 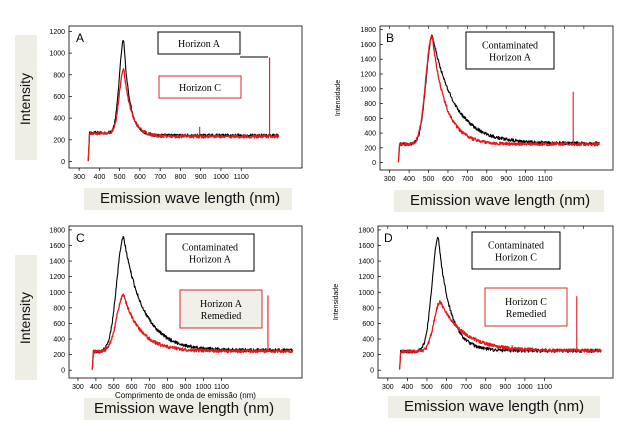 I want to click on ylabel-band-top, so click(x=26, y=97).